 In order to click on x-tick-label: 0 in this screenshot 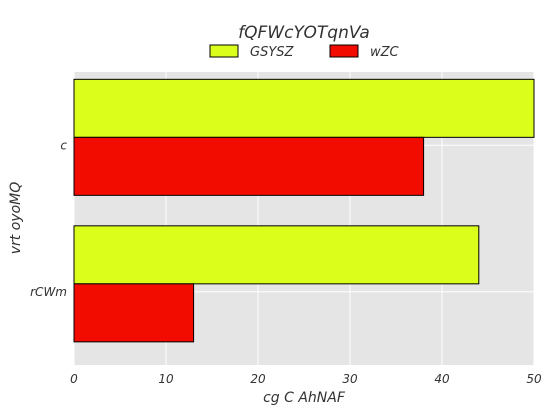, I will do `click(74, 379)`.